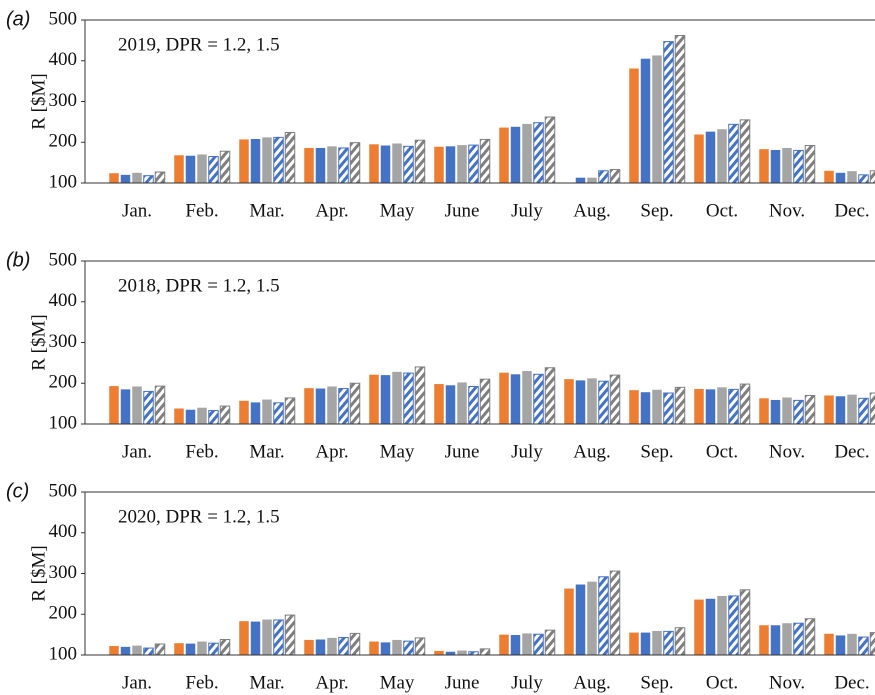 This screenshot has width=875, height=695. I want to click on y-tick-label: 400, so click(63, 59).